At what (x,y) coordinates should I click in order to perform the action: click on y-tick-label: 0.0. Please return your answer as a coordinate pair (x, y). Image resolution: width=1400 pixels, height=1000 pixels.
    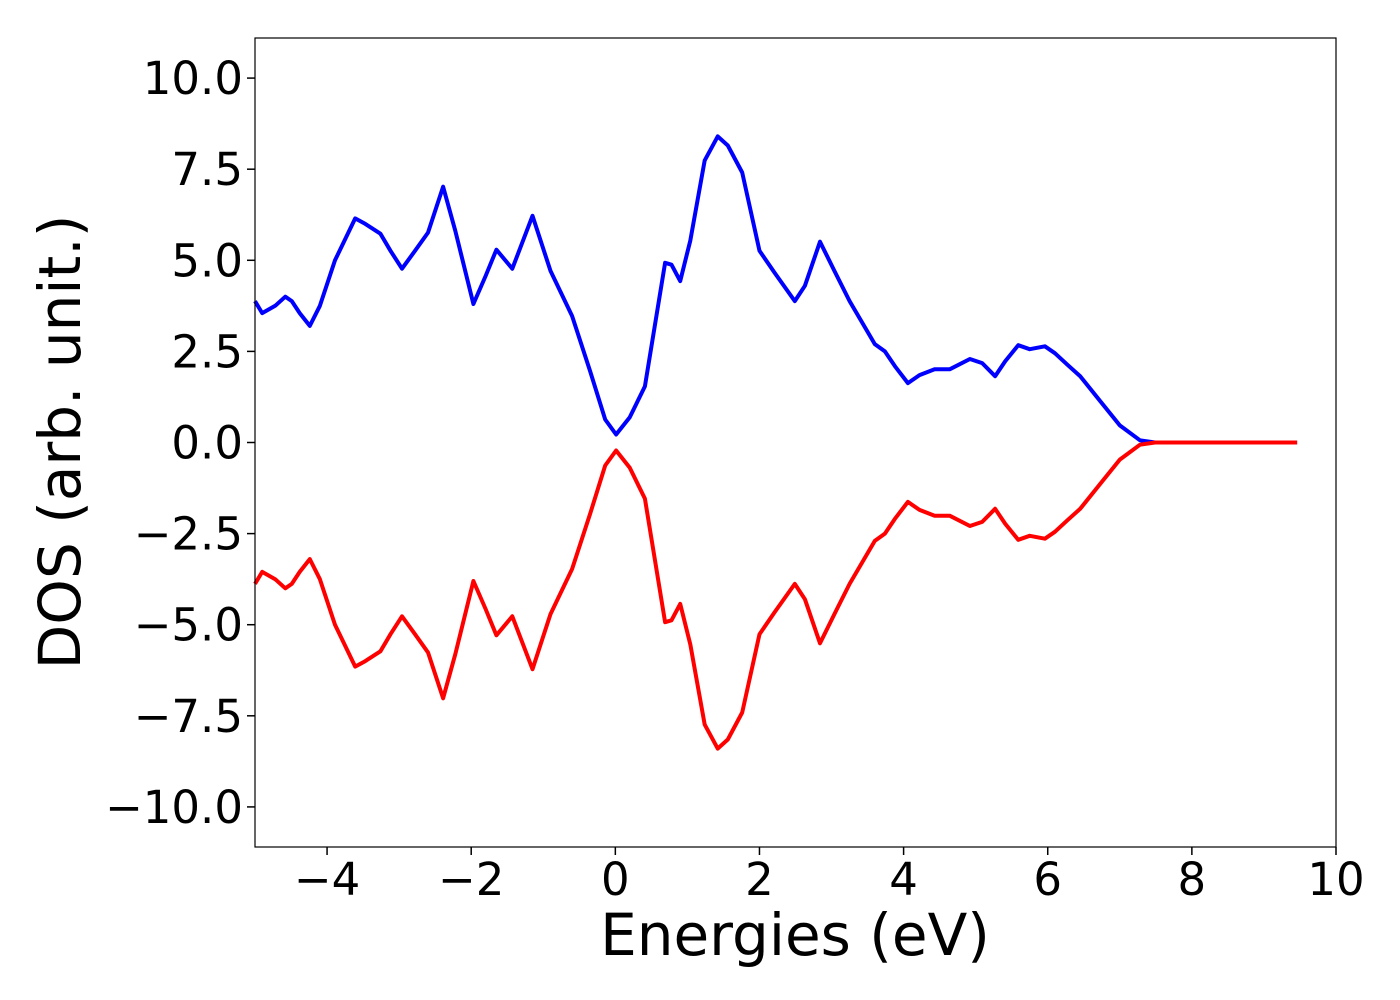
    Looking at the image, I should click on (207, 443).